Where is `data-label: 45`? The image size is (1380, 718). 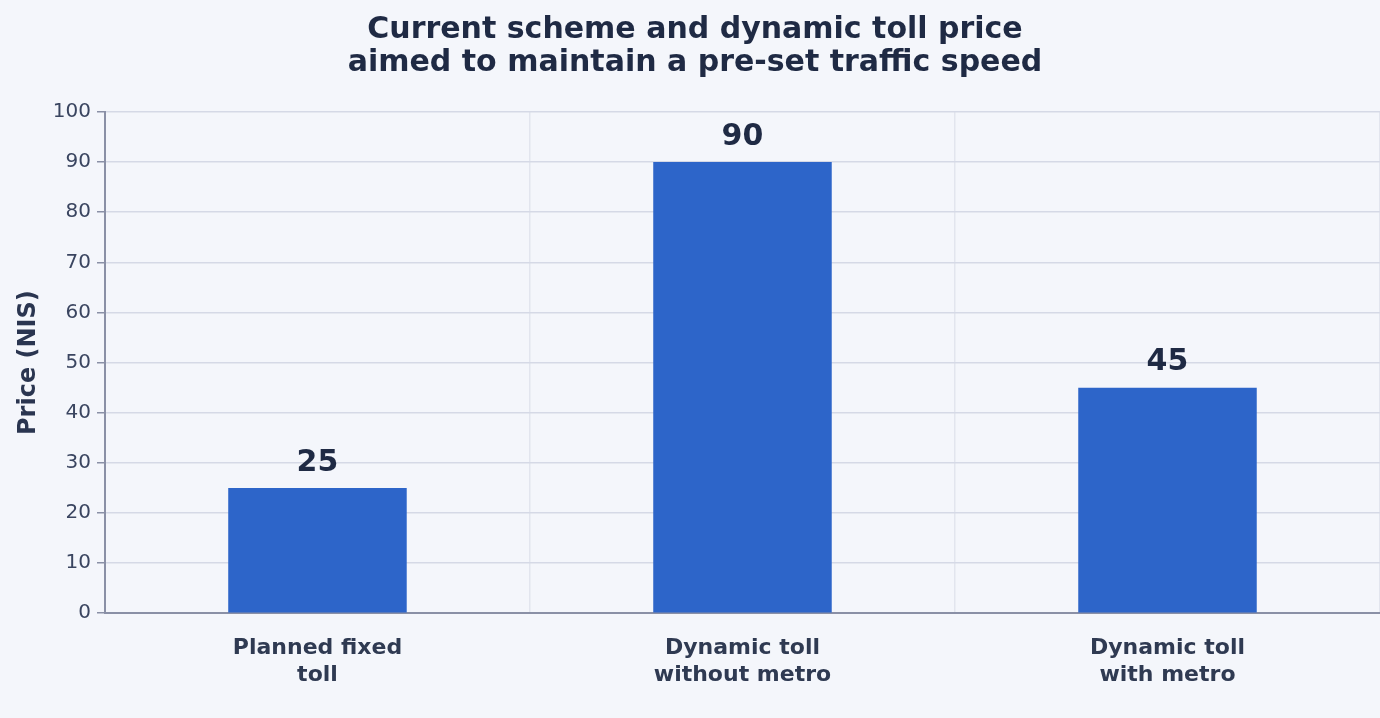
data-label: 45 is located at coordinates (1167, 360).